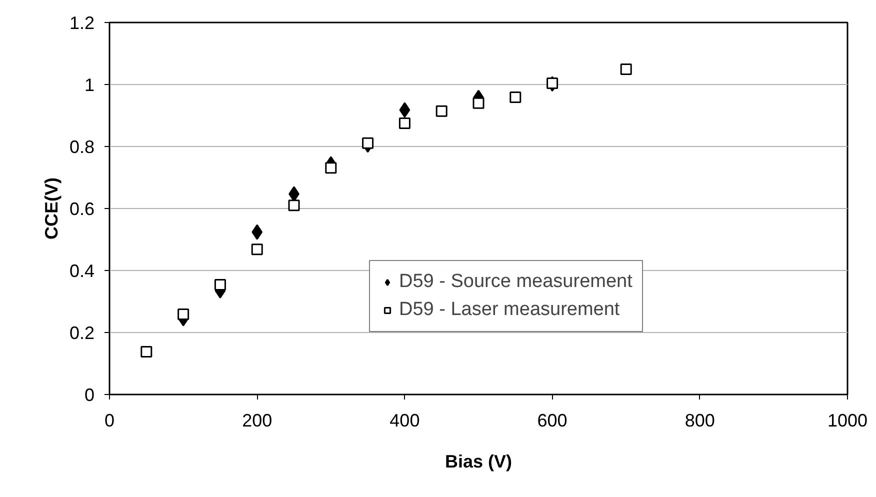 This screenshot has height=497, width=876. Describe the element at coordinates (89, 395) in the screenshot. I see `y-tick-label: 0` at that location.